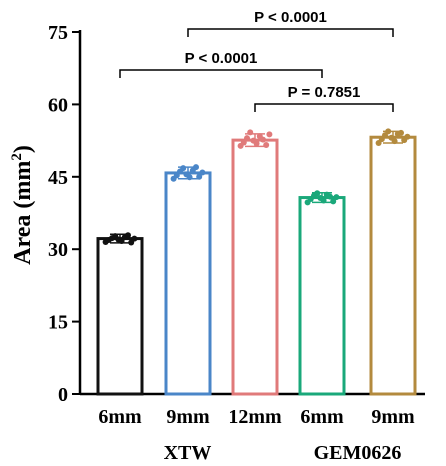 This screenshot has width=446, height=466. What do you see at coordinates (58, 178) in the screenshot?
I see `y-tick-label: 45` at bounding box center [58, 178].